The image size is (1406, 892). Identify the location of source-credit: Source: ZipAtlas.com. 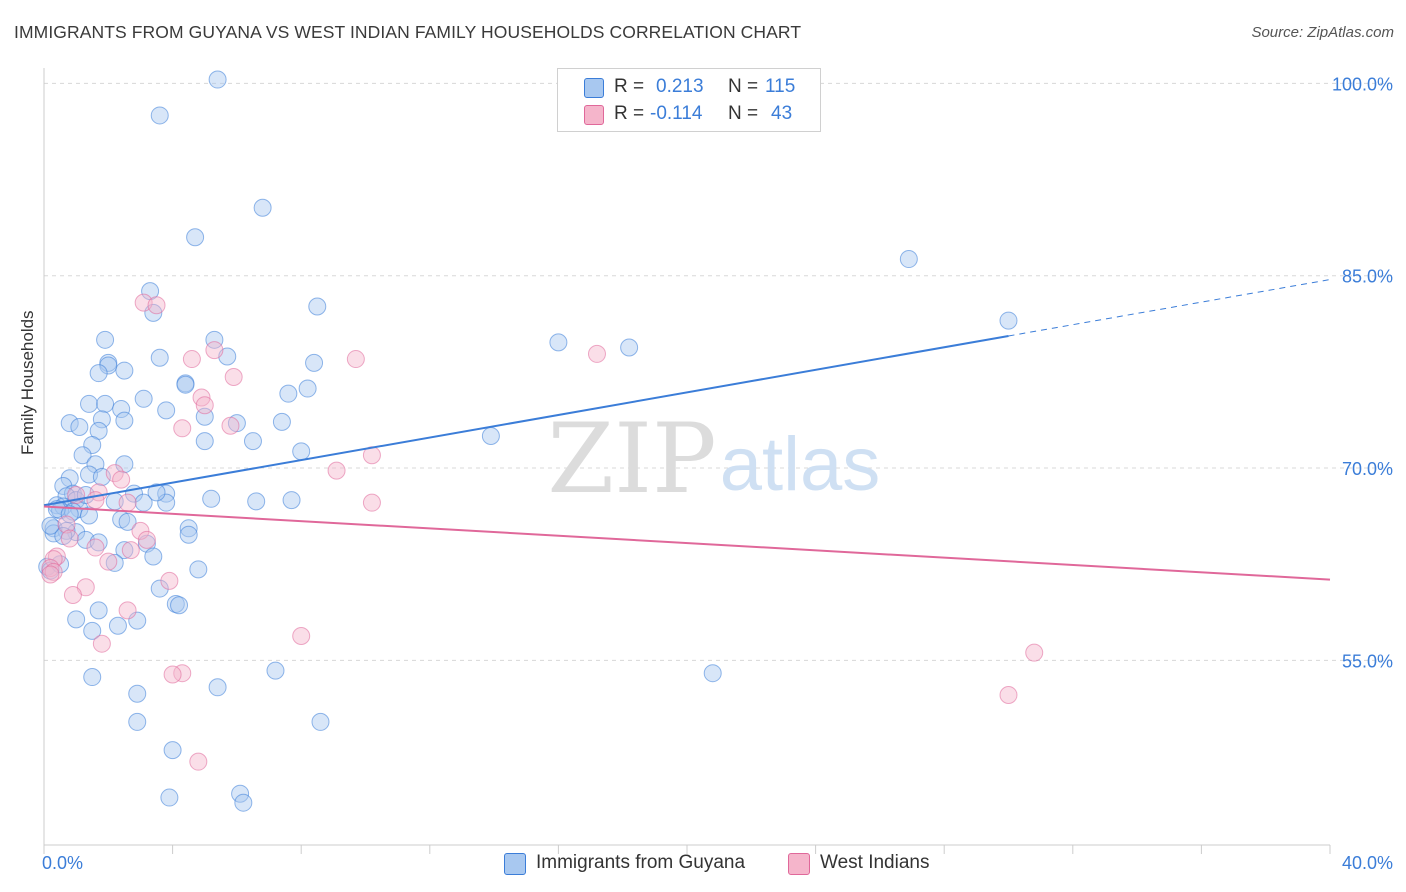
(1322, 32).